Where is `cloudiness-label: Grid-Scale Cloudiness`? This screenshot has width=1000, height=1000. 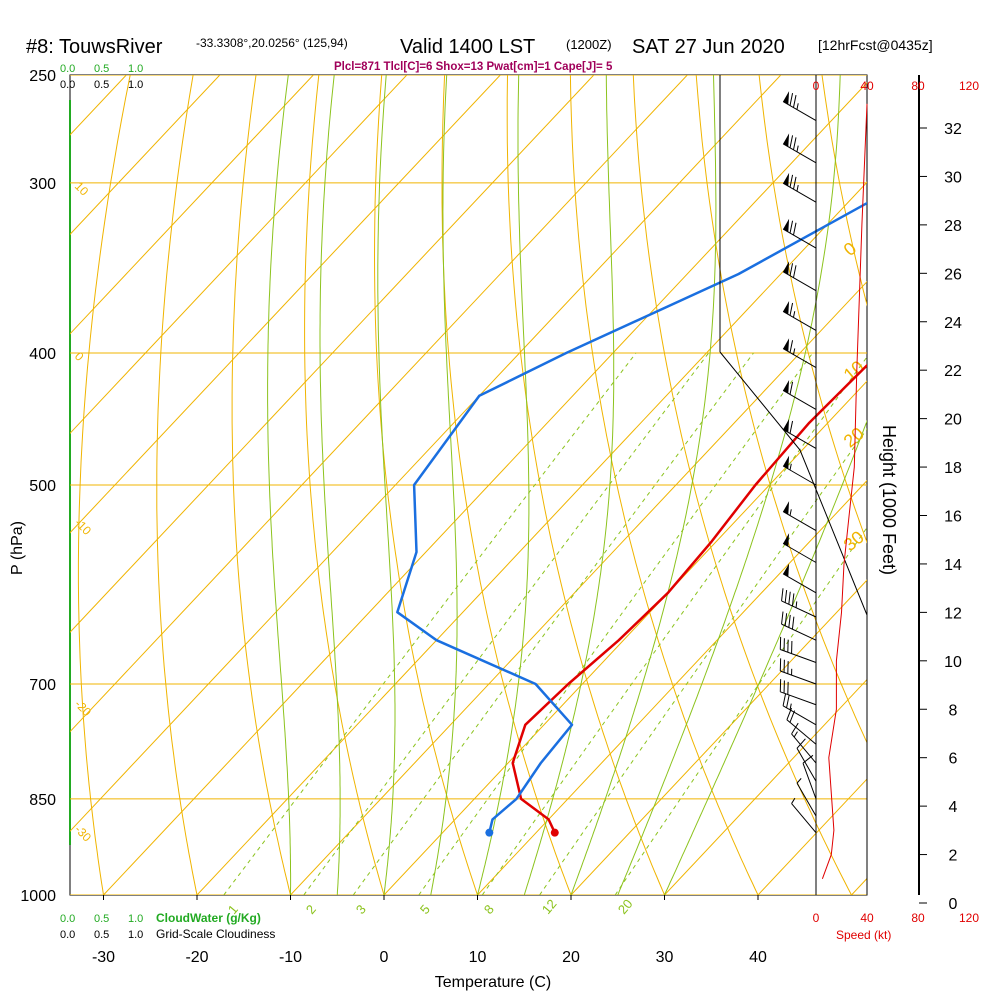 cloudiness-label: Grid-Scale Cloudiness is located at coordinates (215, 934).